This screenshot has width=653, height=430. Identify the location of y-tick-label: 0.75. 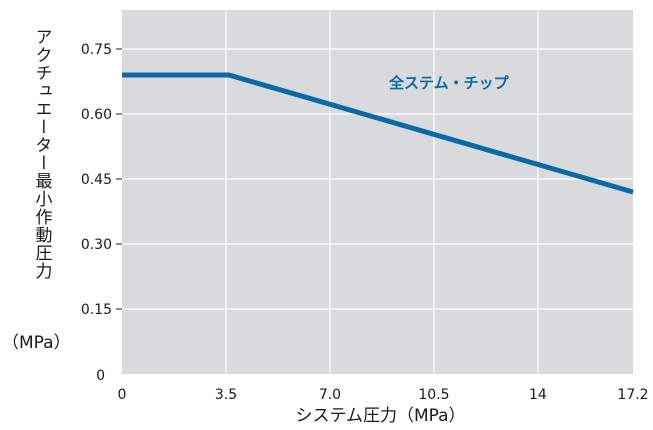
(96, 50).